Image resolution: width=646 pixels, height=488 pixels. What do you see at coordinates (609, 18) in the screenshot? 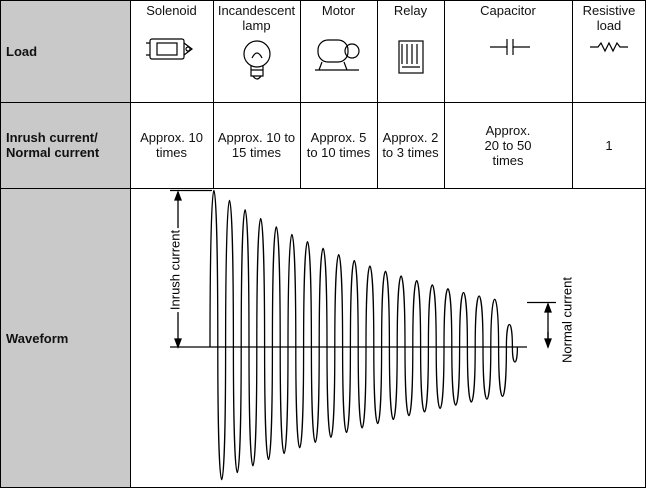
I see `column-header: Resistive load` at bounding box center [609, 18].